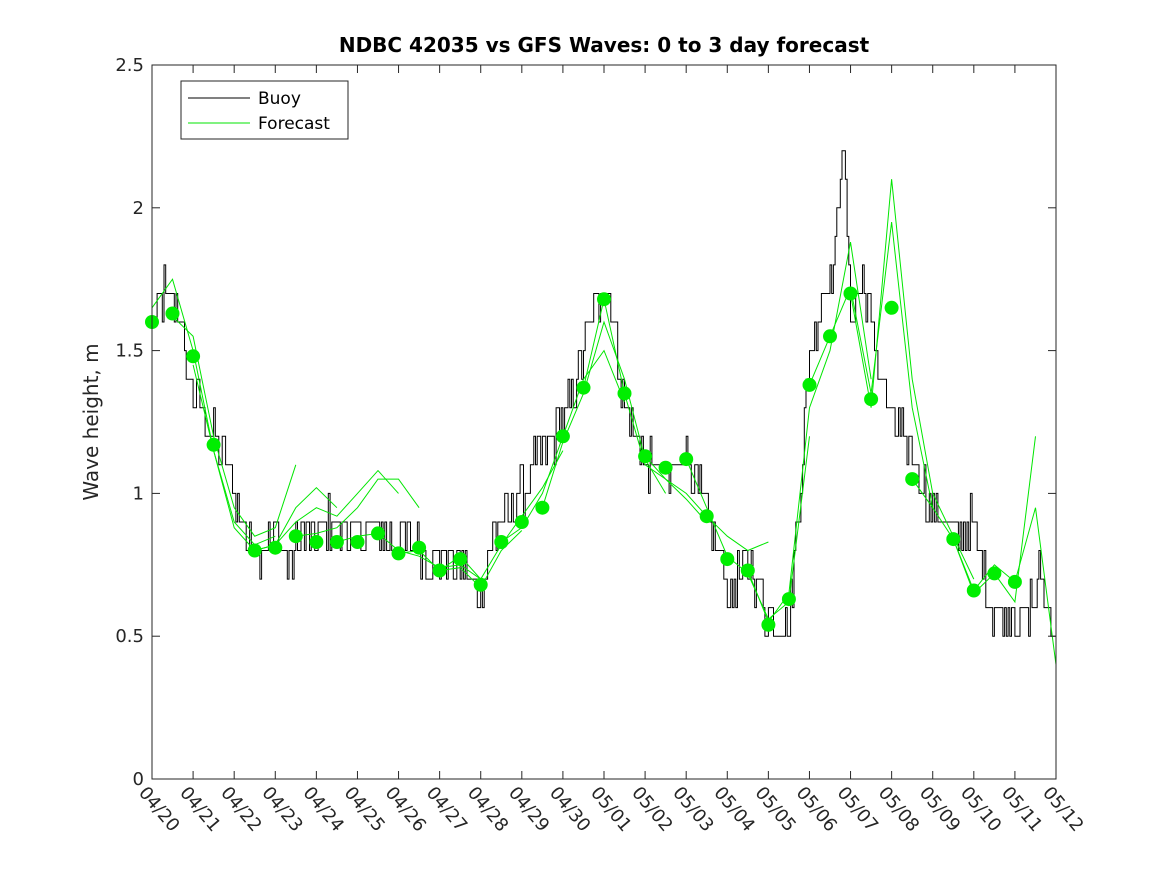 The image size is (1167, 875). I want to click on x-tick-label: 05/06, so click(816, 809).